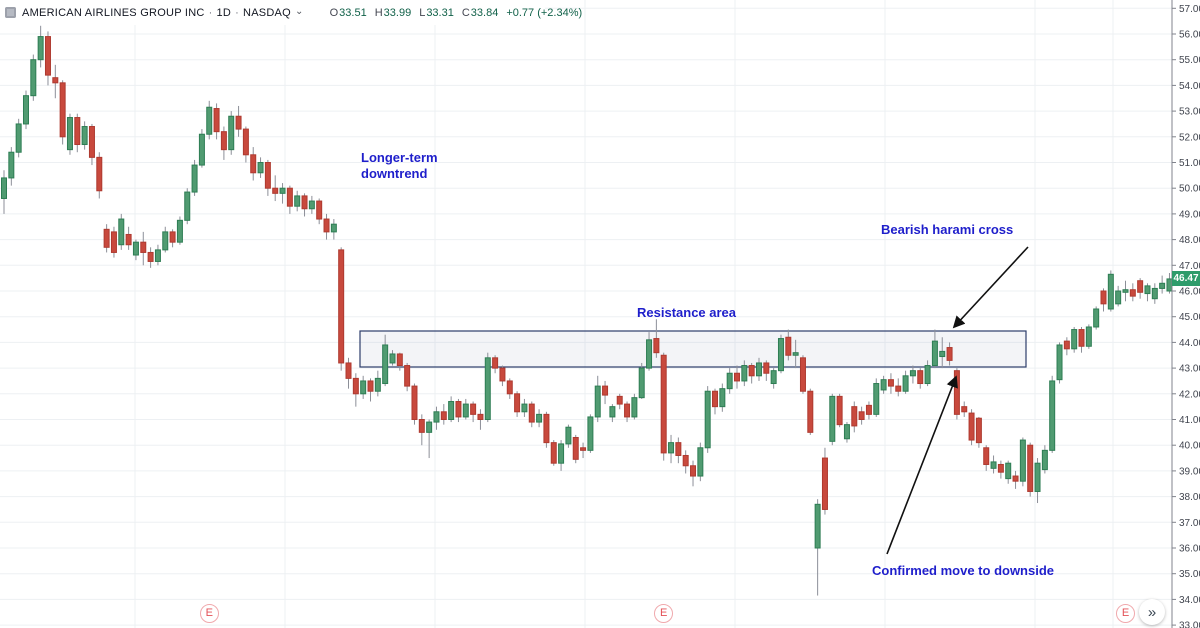  I want to click on price-axis-label: 55.00, so click(1189, 60).